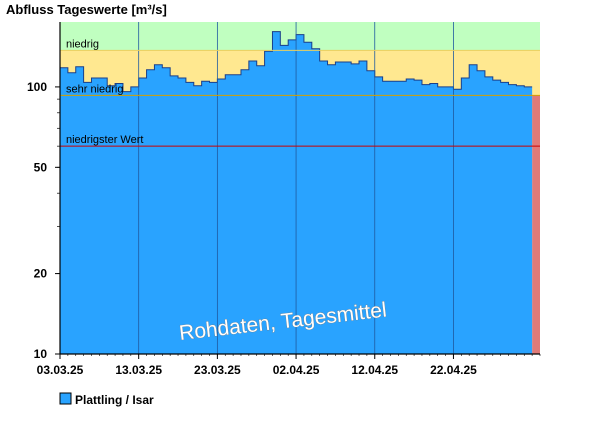  I want to click on legend: Plattling / Isar, so click(106, 399).